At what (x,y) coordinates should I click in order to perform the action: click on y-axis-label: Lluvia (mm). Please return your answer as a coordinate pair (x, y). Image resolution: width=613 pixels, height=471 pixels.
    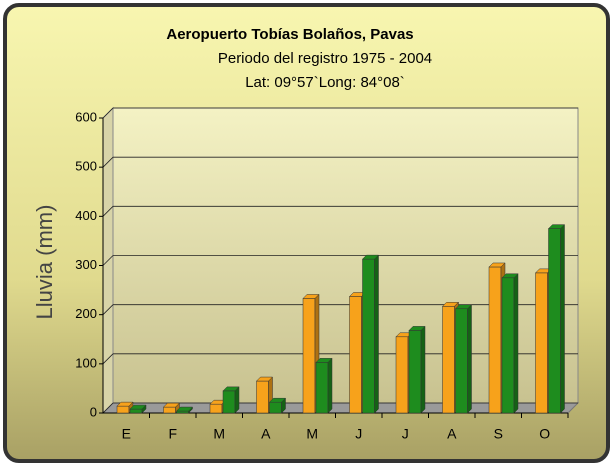
    Looking at the image, I should click on (44, 262).